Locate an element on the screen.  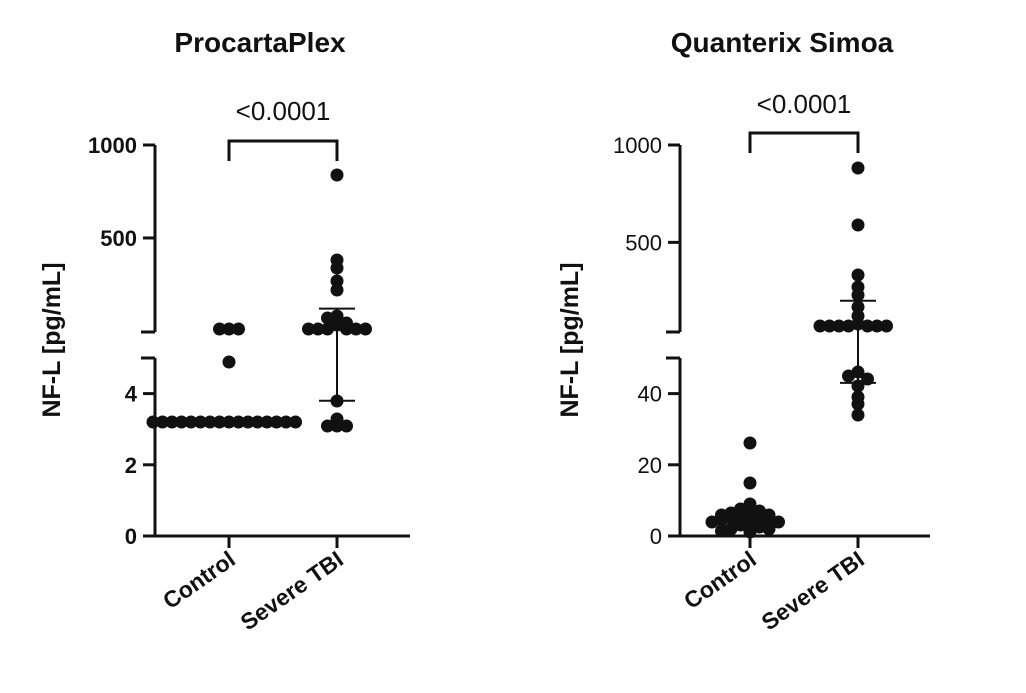
y-tick-label: 40 is located at coordinates (650, 394).